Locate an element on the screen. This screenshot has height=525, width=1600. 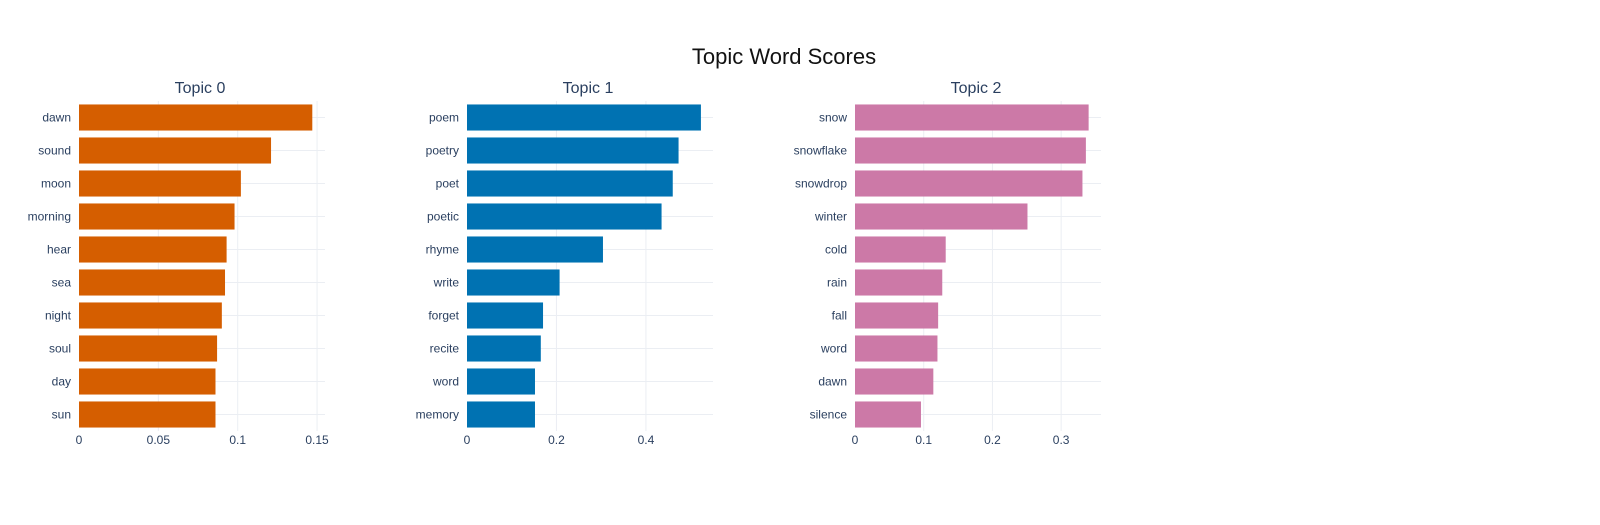
category-label: sun is located at coordinates (61, 415).